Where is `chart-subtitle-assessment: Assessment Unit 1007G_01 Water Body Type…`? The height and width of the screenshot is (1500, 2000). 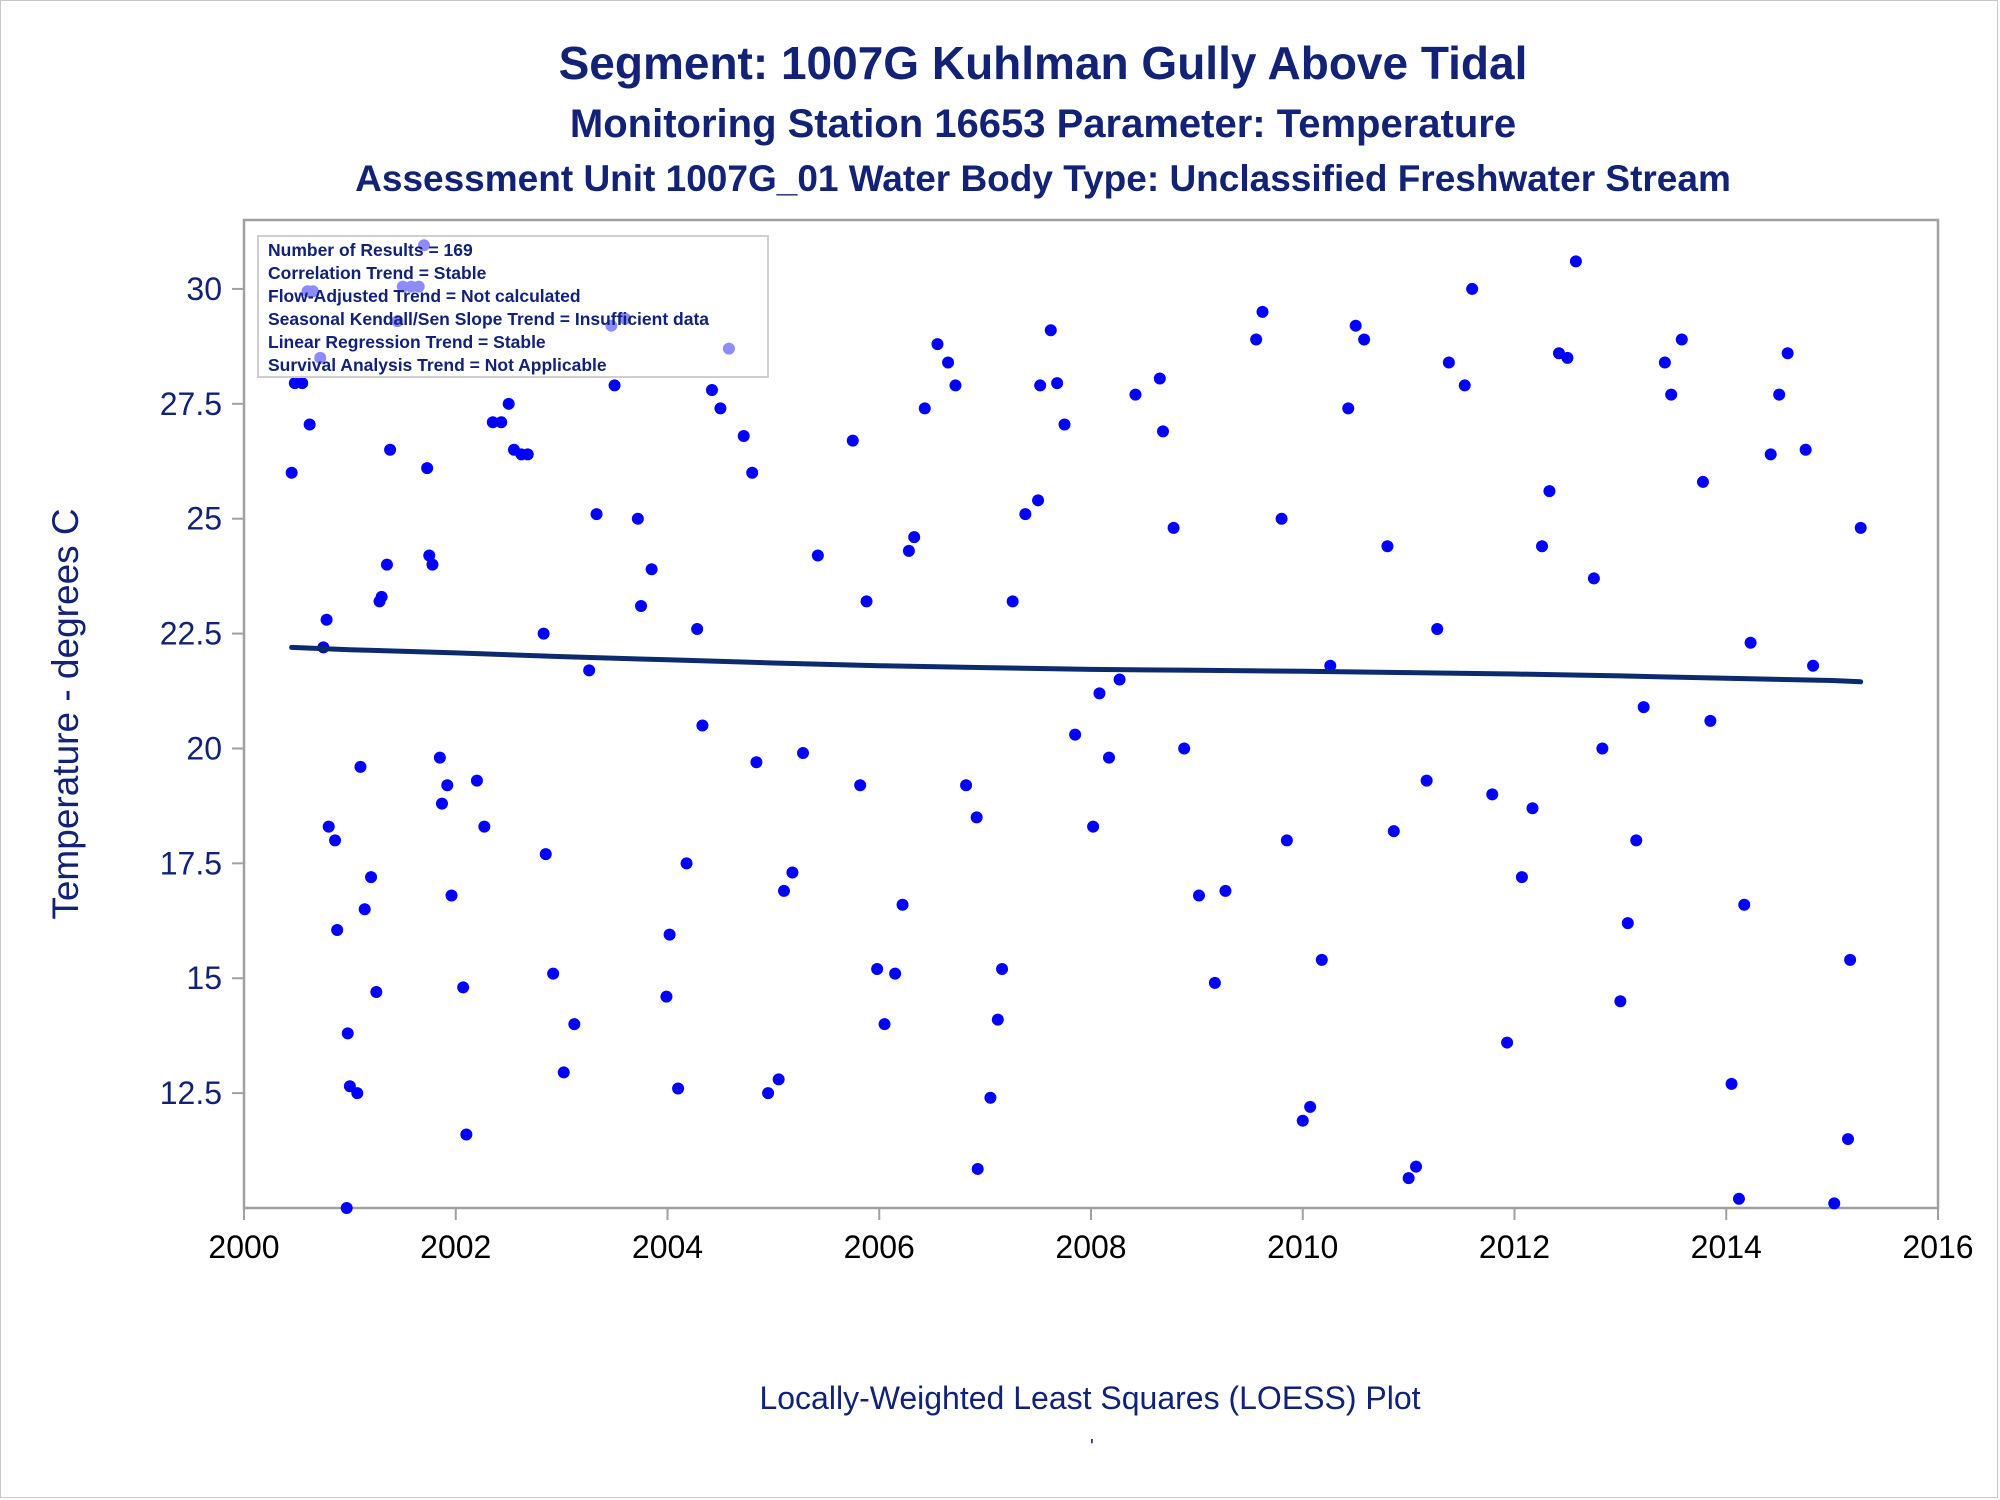
chart-subtitle-assessment: Assessment Unit 1007G_01 Water Body Type… is located at coordinates (1043, 178).